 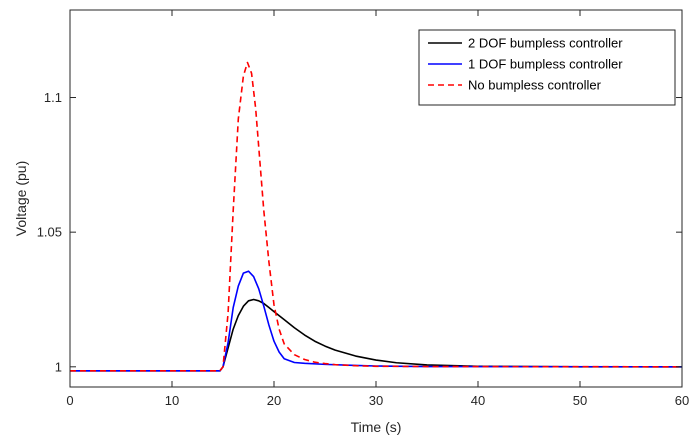 I want to click on x-tick-label: 50, so click(x=580, y=400).